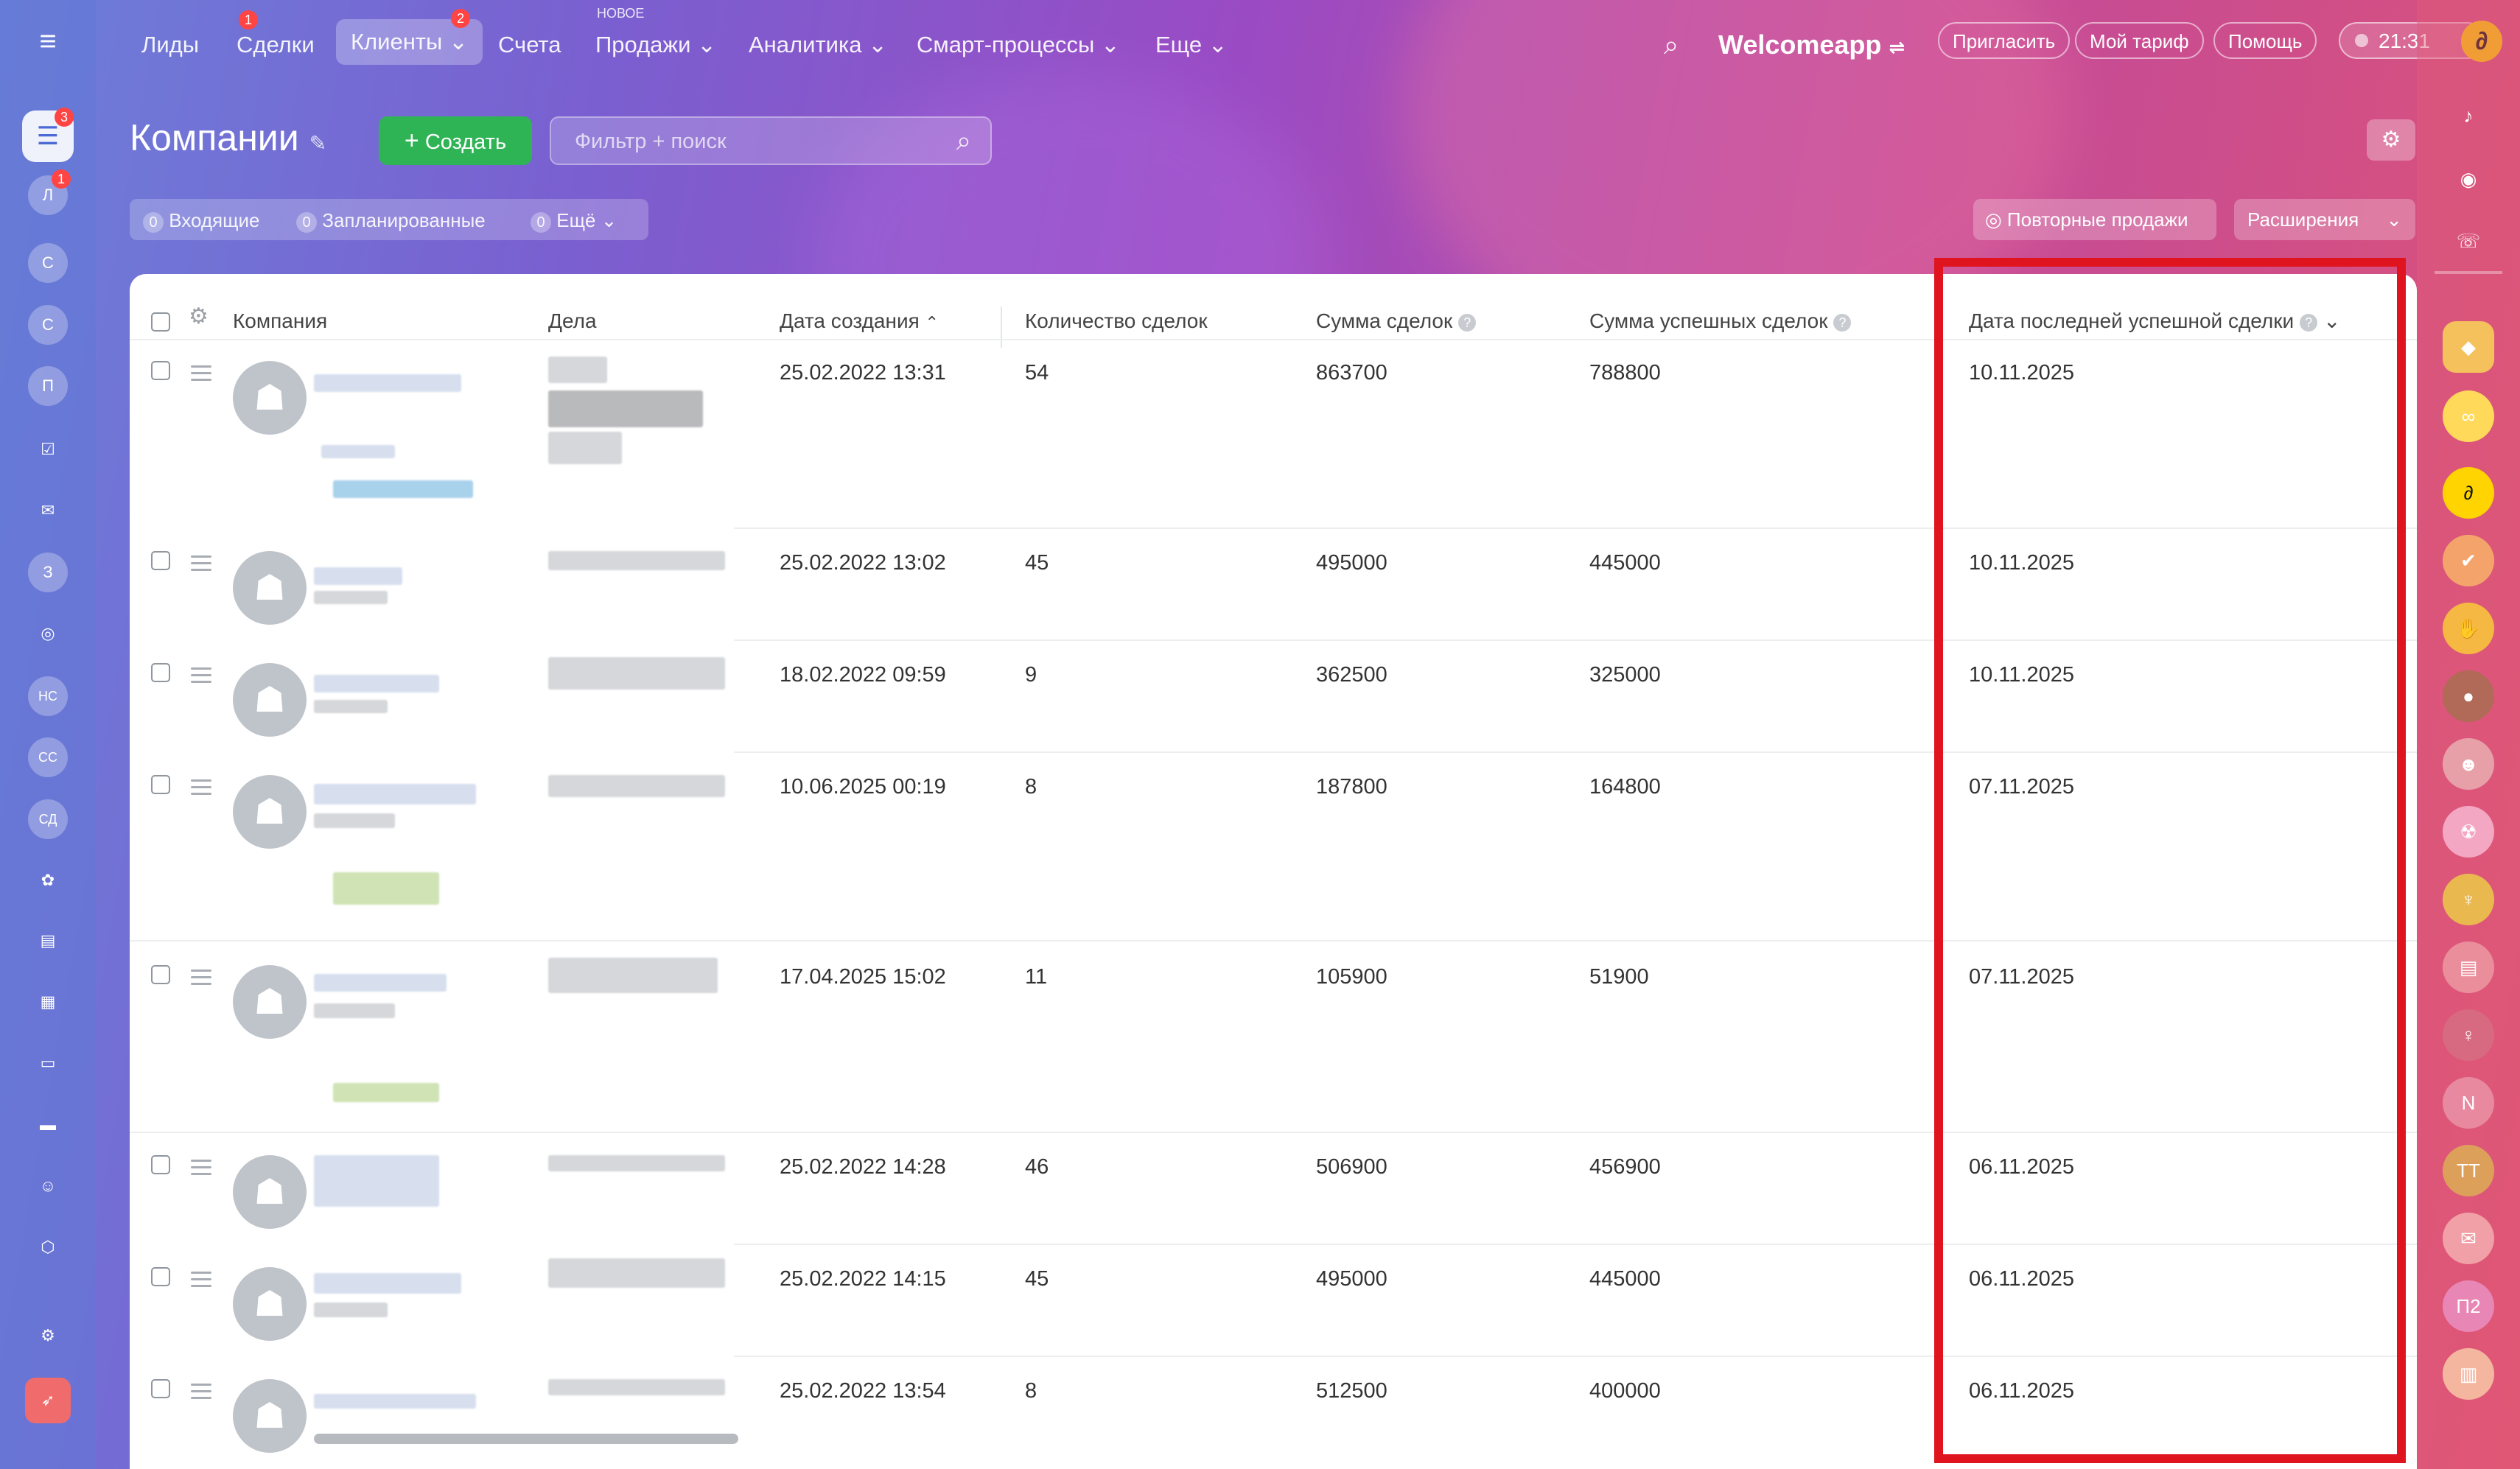  Describe the element at coordinates (2265, 40) in the screenshot. I see `help-button: Помощь` at that location.